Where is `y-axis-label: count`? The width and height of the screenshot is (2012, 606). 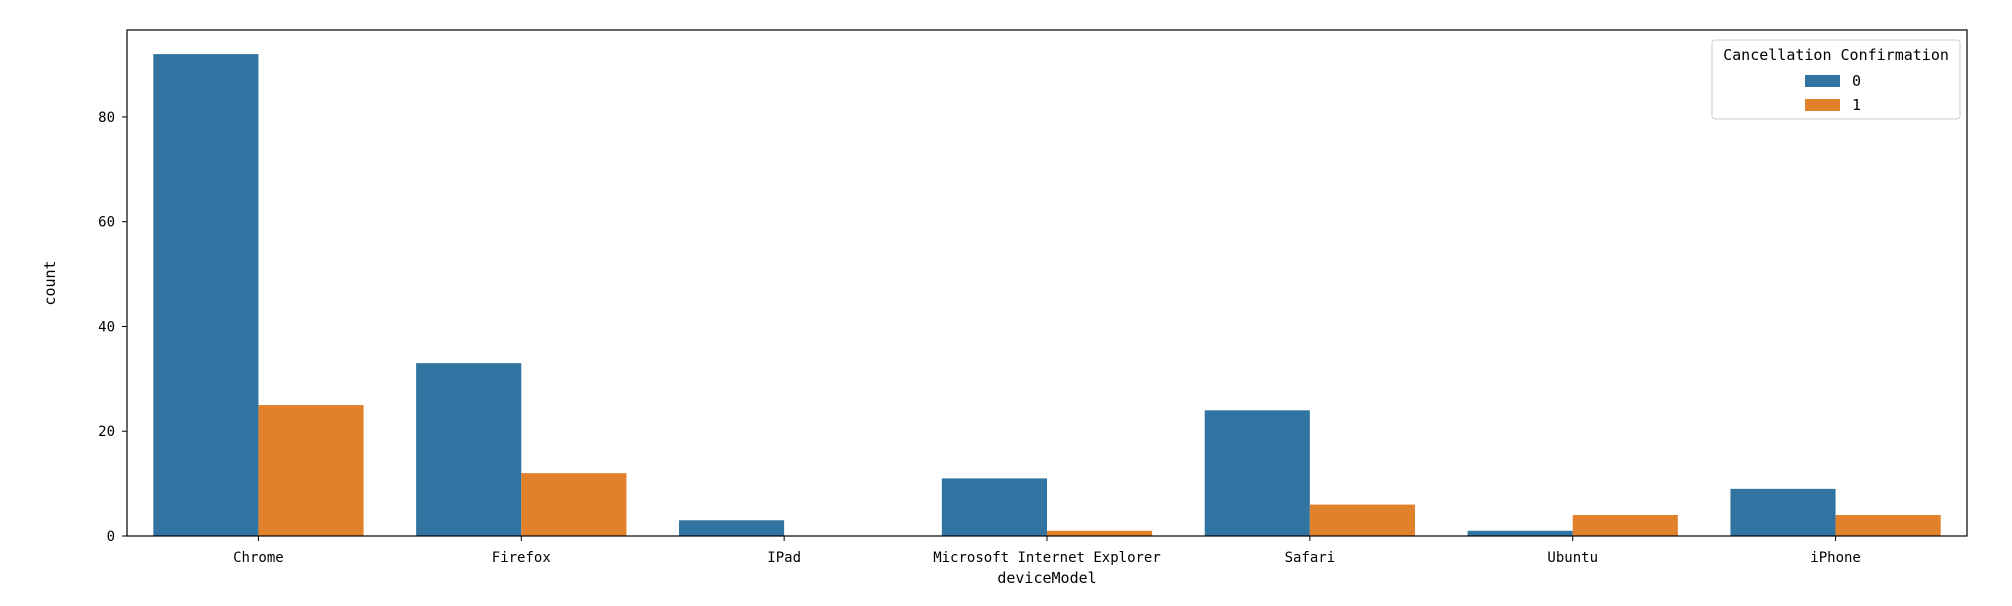 y-axis-label: count is located at coordinates (50, 282).